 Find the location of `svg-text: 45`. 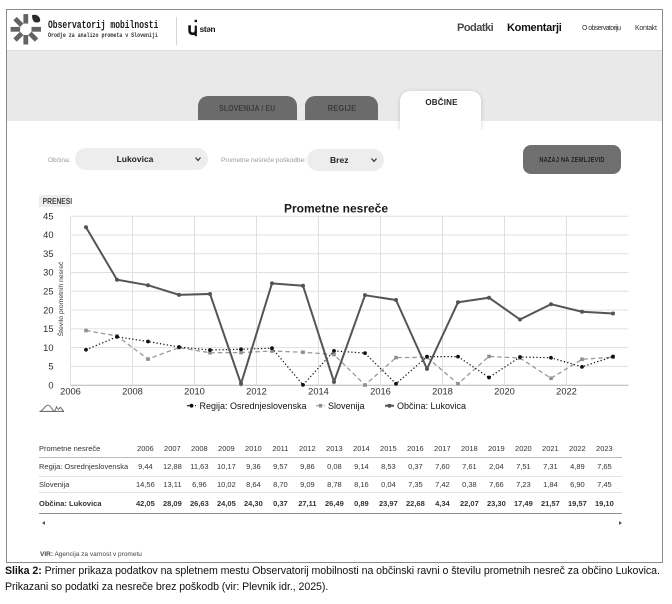

svg-text: 45 is located at coordinates (48, 216).